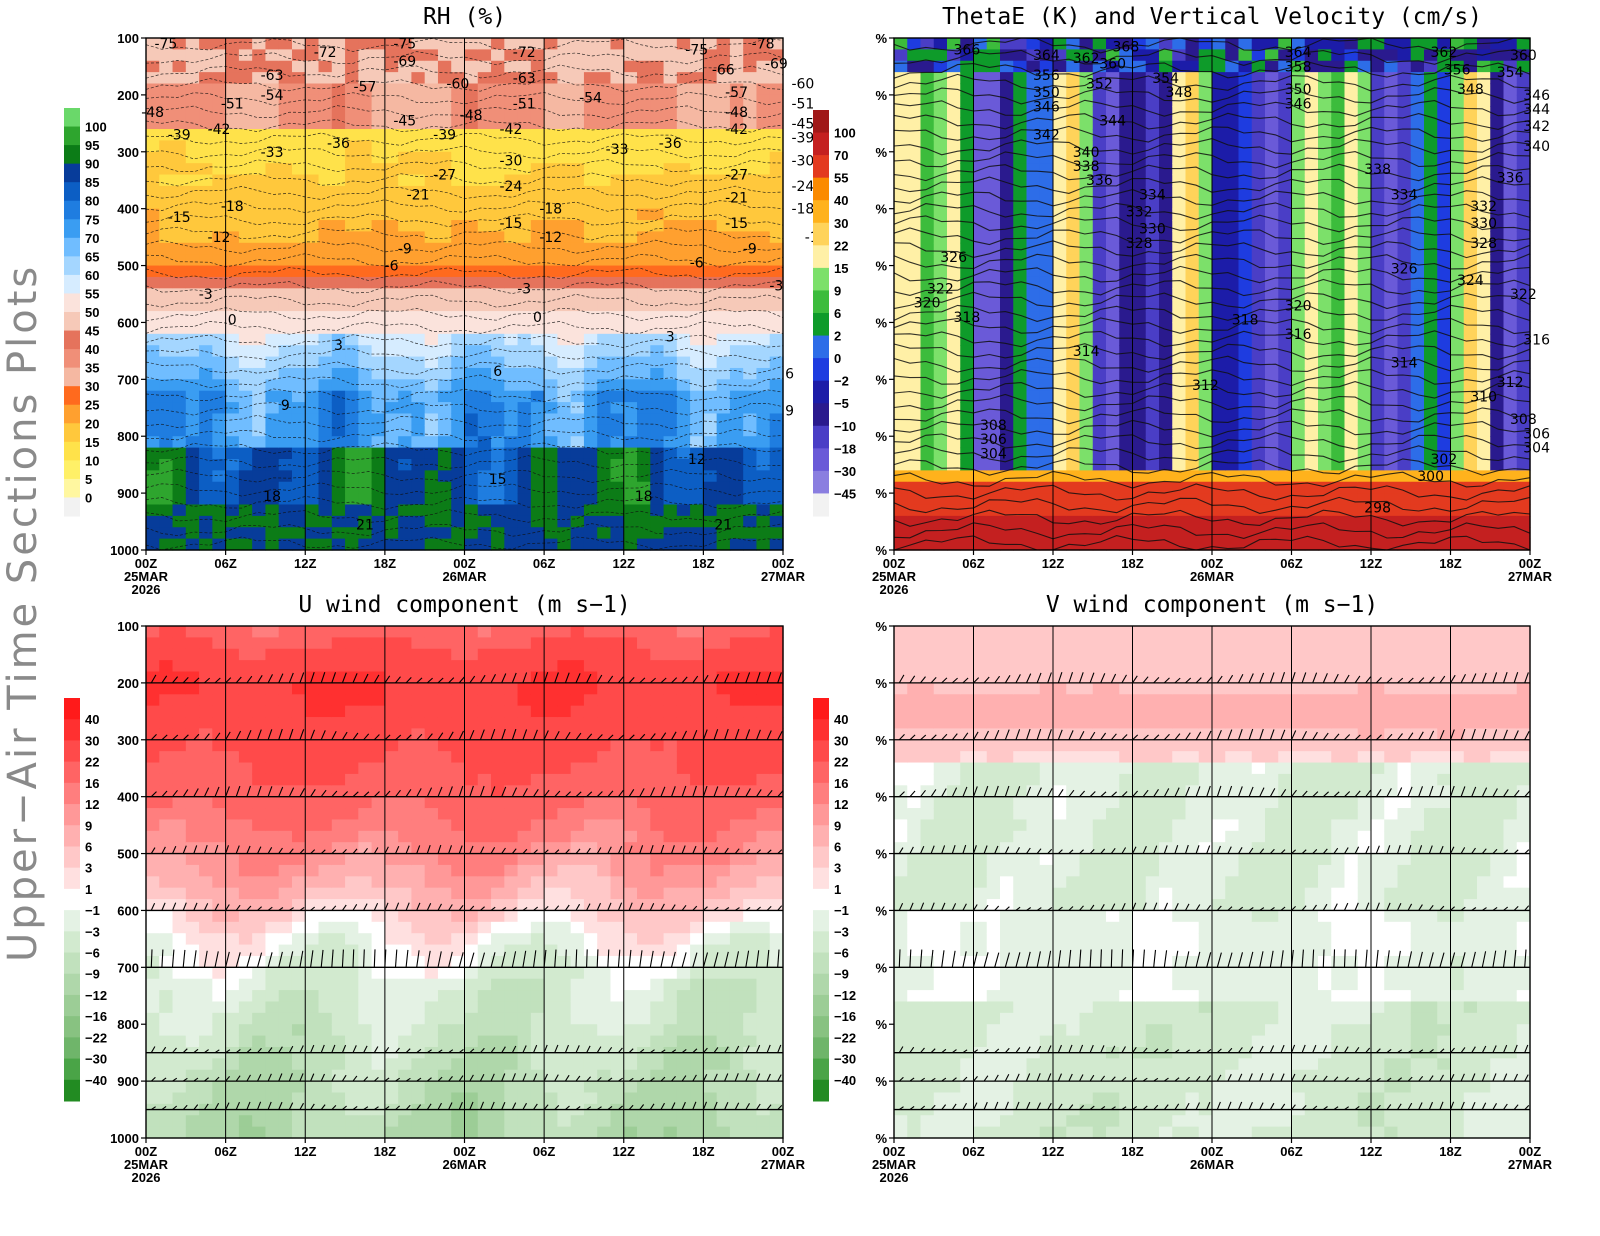 The image size is (1600, 1236). What do you see at coordinates (92, 460) in the screenshot?
I see `colorbar-label: 10` at bounding box center [92, 460].